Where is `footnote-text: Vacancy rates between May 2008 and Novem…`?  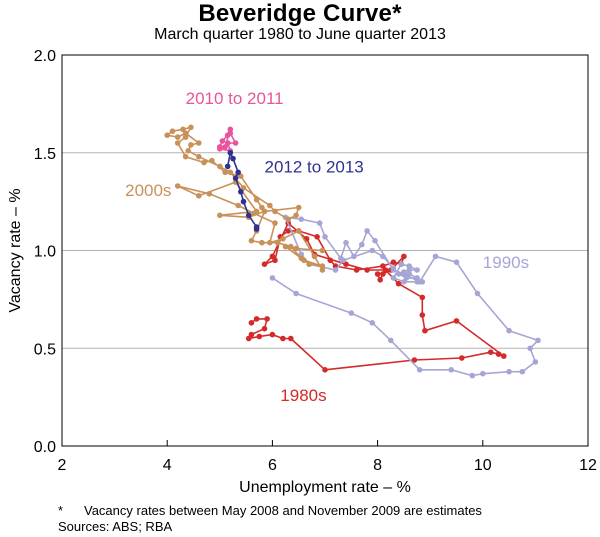
footnote-text: Vacancy rates between May 2008 and Novem… is located at coordinates (283, 510).